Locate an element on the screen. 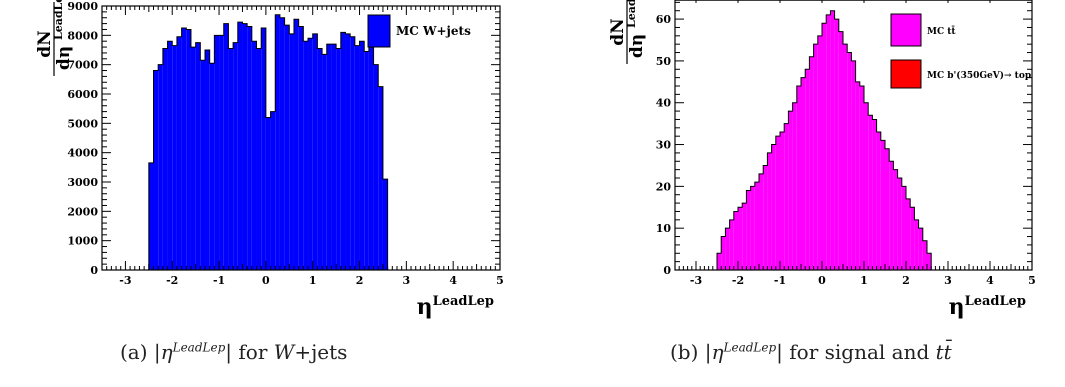  y-tick-label: 40 is located at coordinates (664, 103).